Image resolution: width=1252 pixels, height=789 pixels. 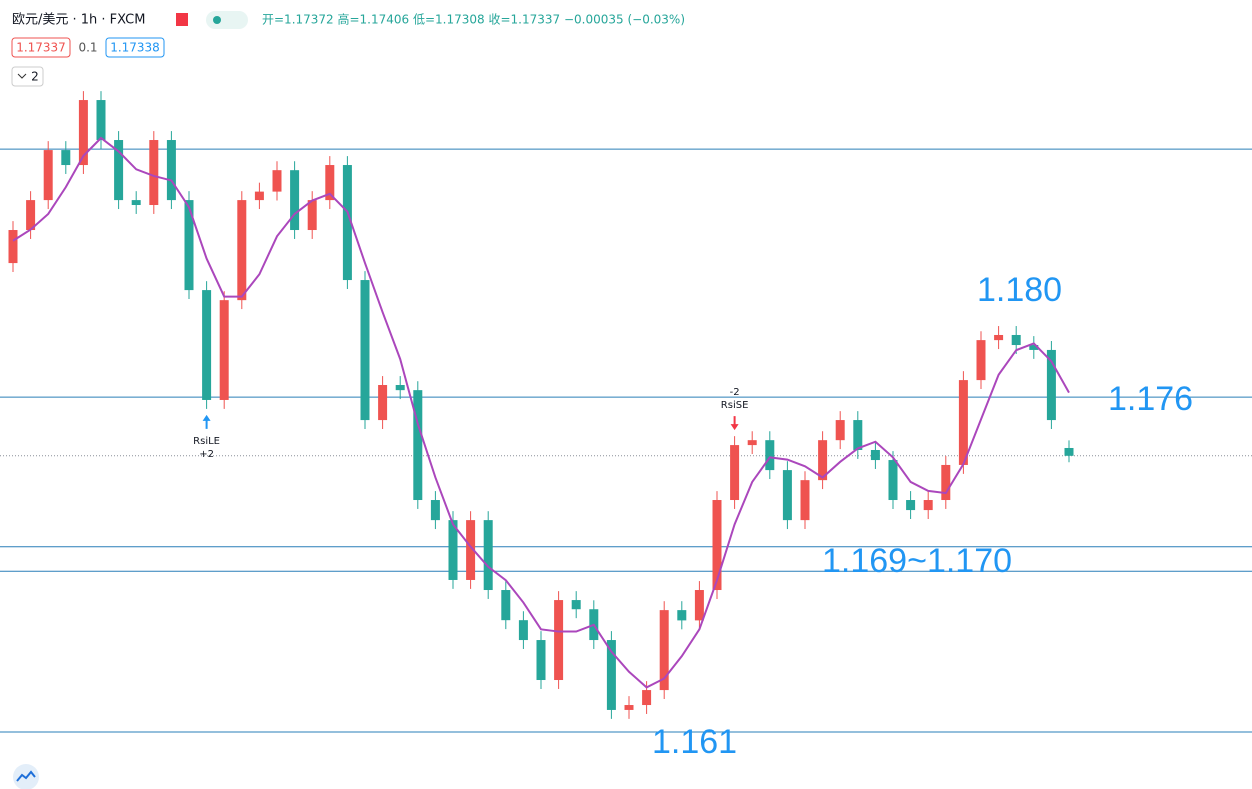 I want to click on signal-label: RsiLE, so click(x=206, y=441).